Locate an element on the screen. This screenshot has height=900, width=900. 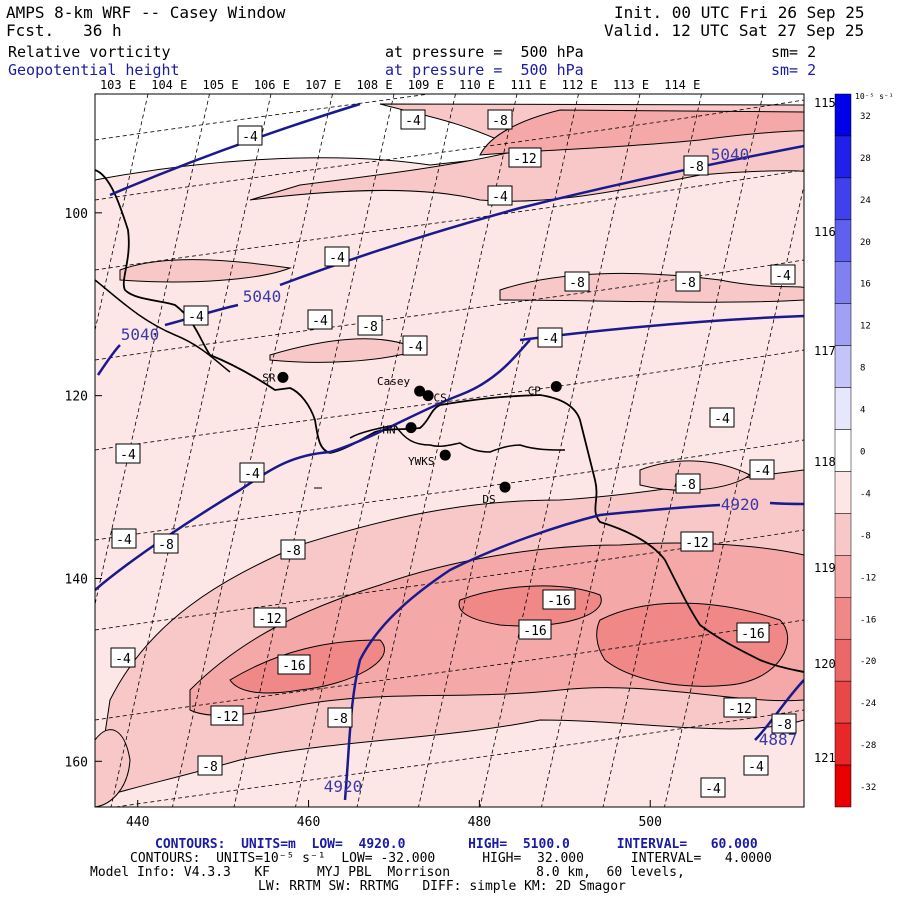
top-longitude-label: 104 E is located at coordinates (169, 85).